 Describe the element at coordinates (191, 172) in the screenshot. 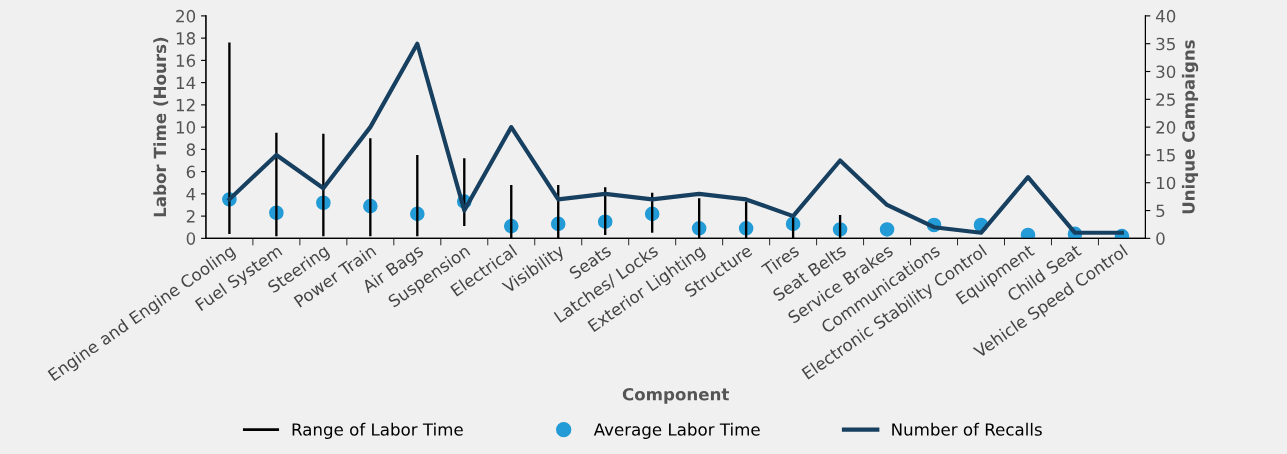

I see `y-tick-label: 6` at that location.